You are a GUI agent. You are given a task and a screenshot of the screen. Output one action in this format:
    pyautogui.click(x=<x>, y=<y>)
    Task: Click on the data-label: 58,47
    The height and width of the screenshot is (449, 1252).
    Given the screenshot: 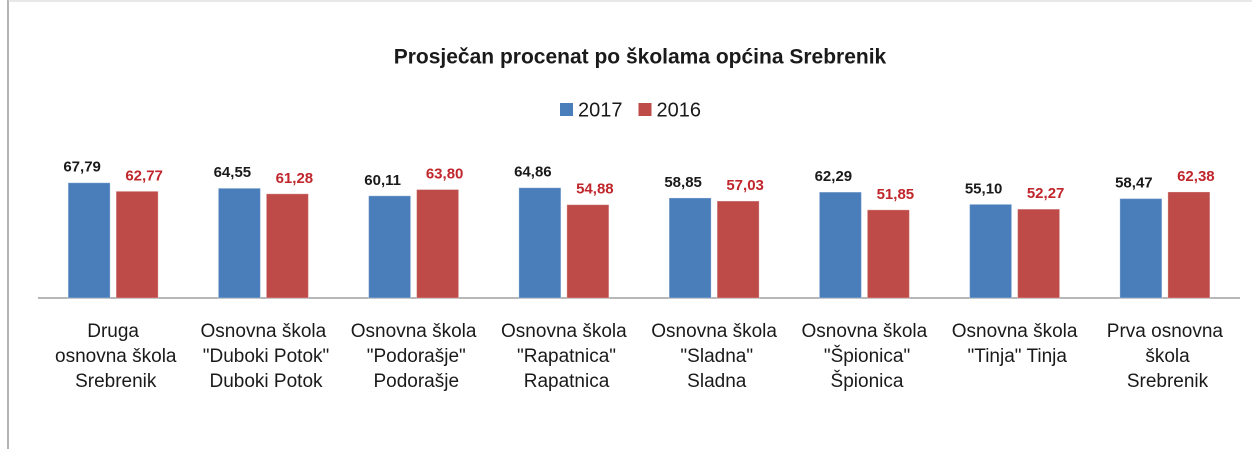 What is the action you would take?
    pyautogui.click(x=1134, y=183)
    